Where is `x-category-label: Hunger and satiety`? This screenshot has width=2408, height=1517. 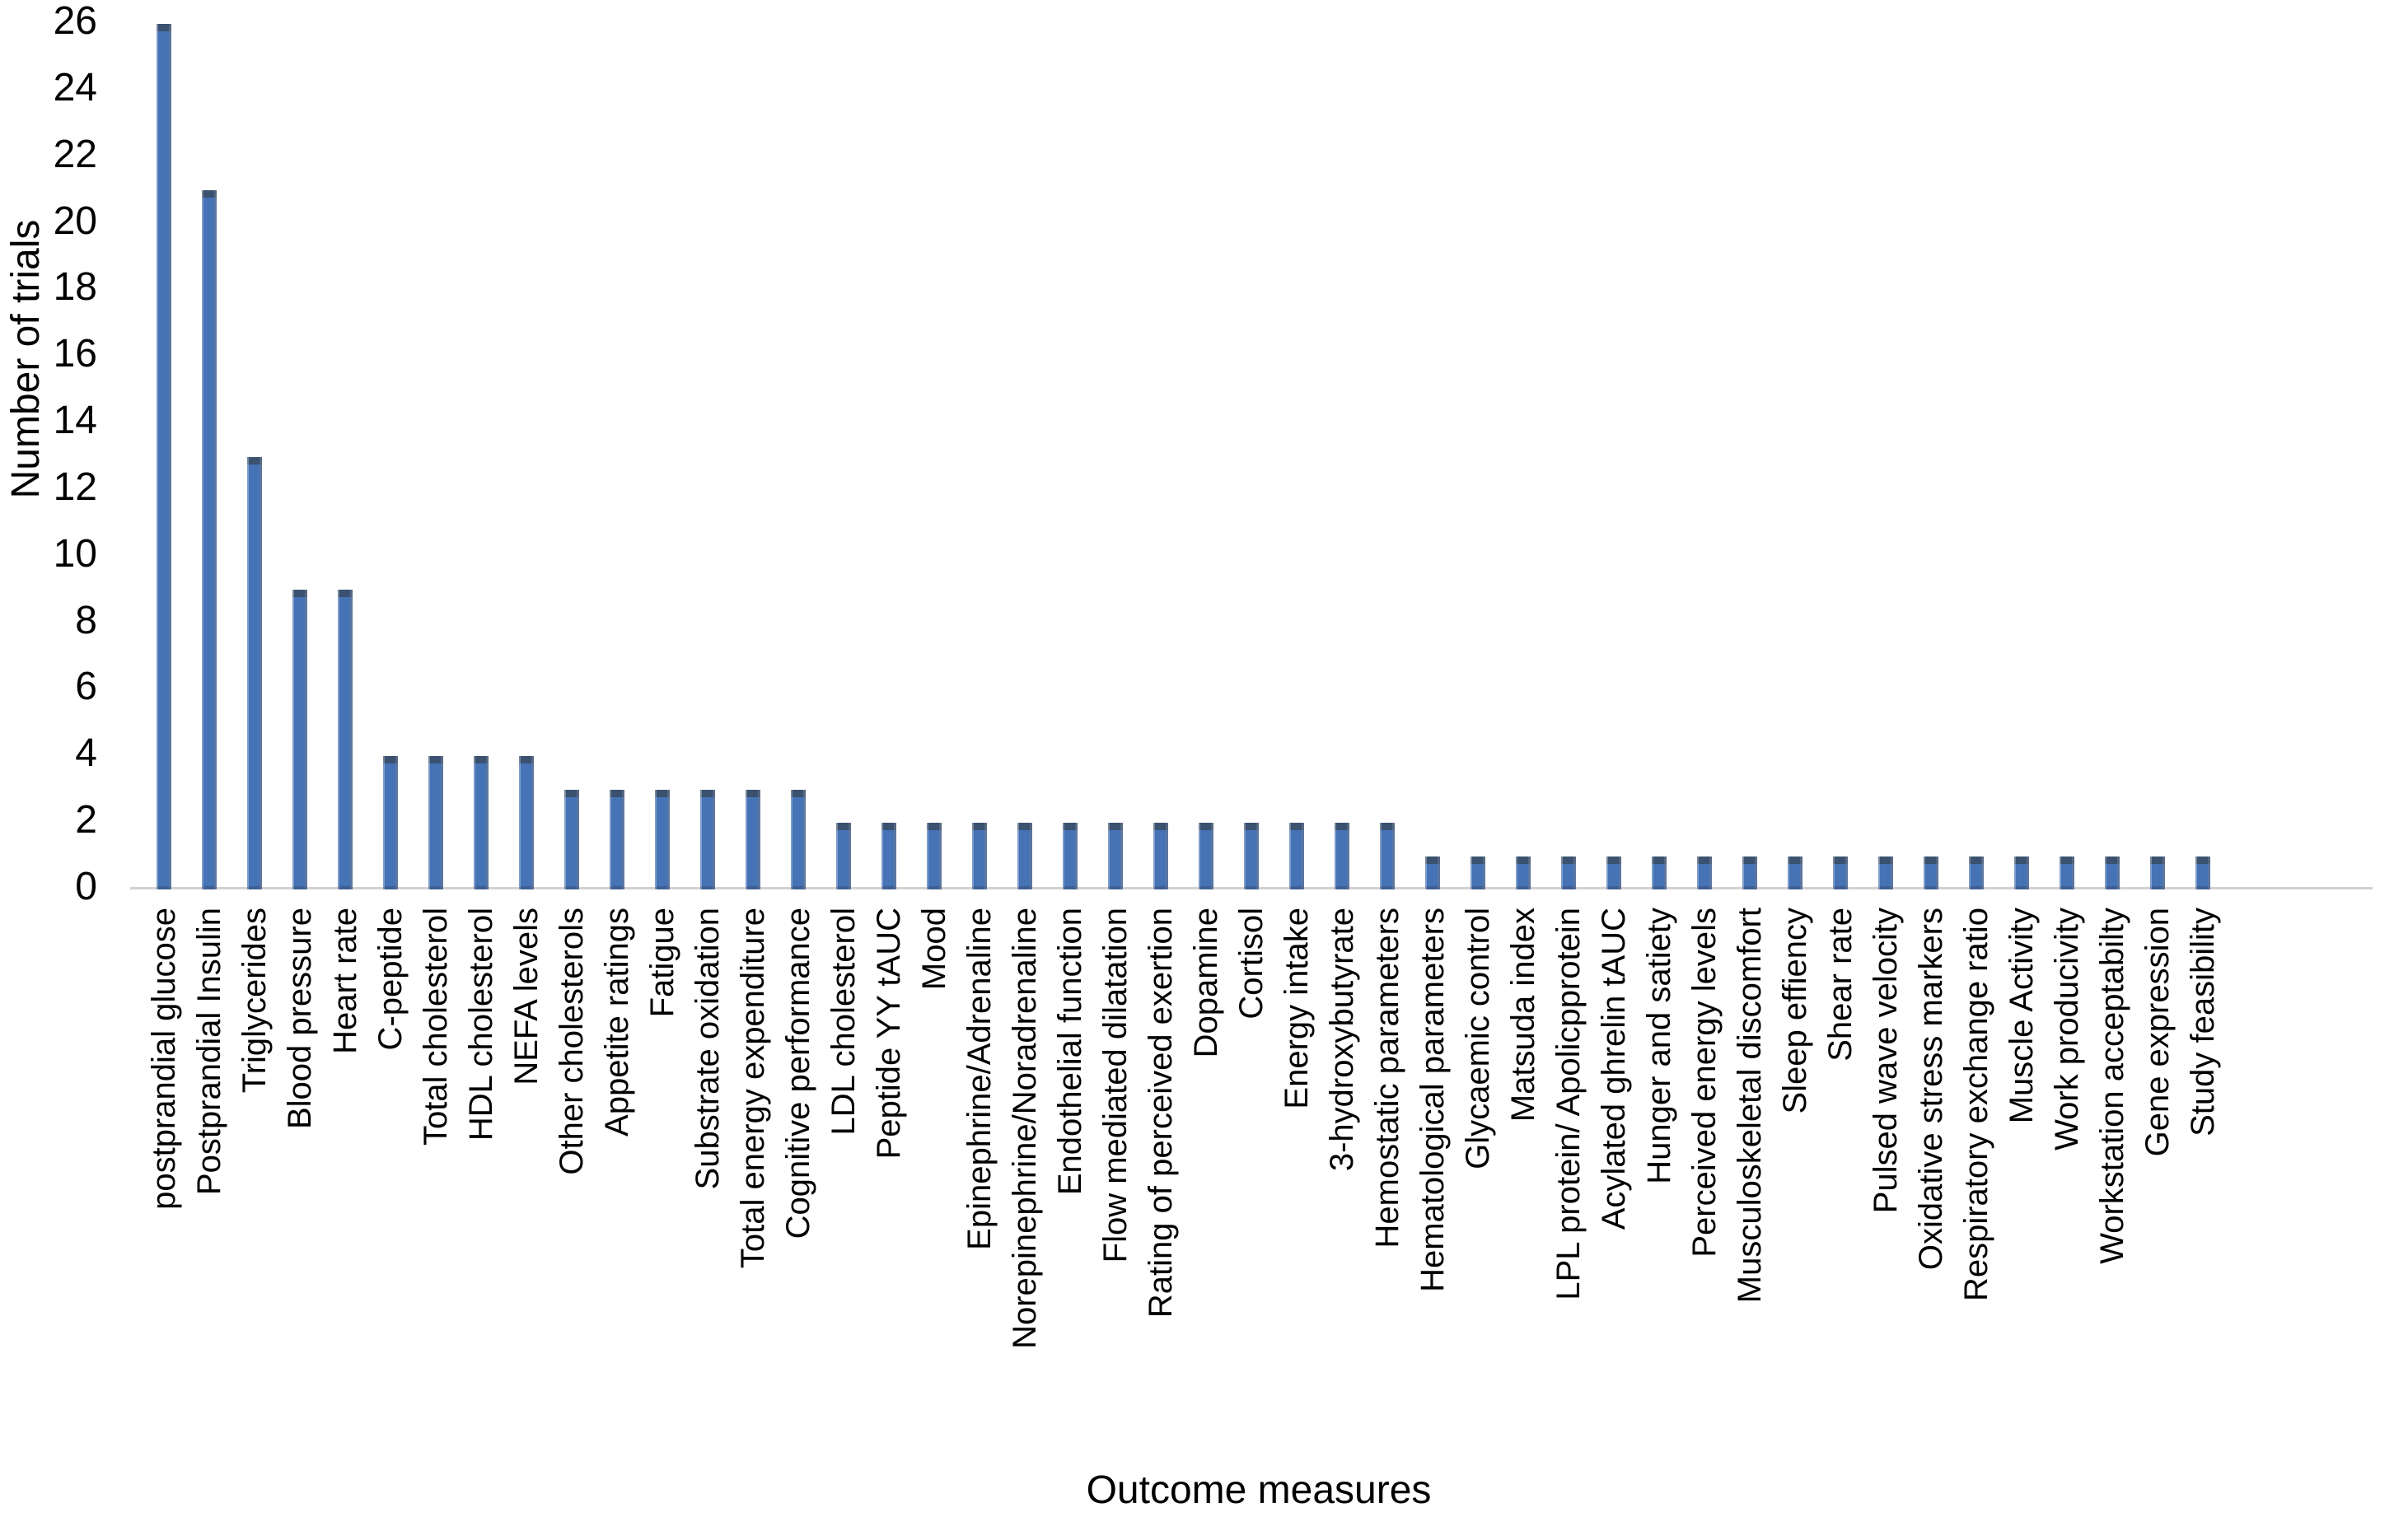
x-category-label: Hunger and satiety is located at coordinates (1659, 1046).